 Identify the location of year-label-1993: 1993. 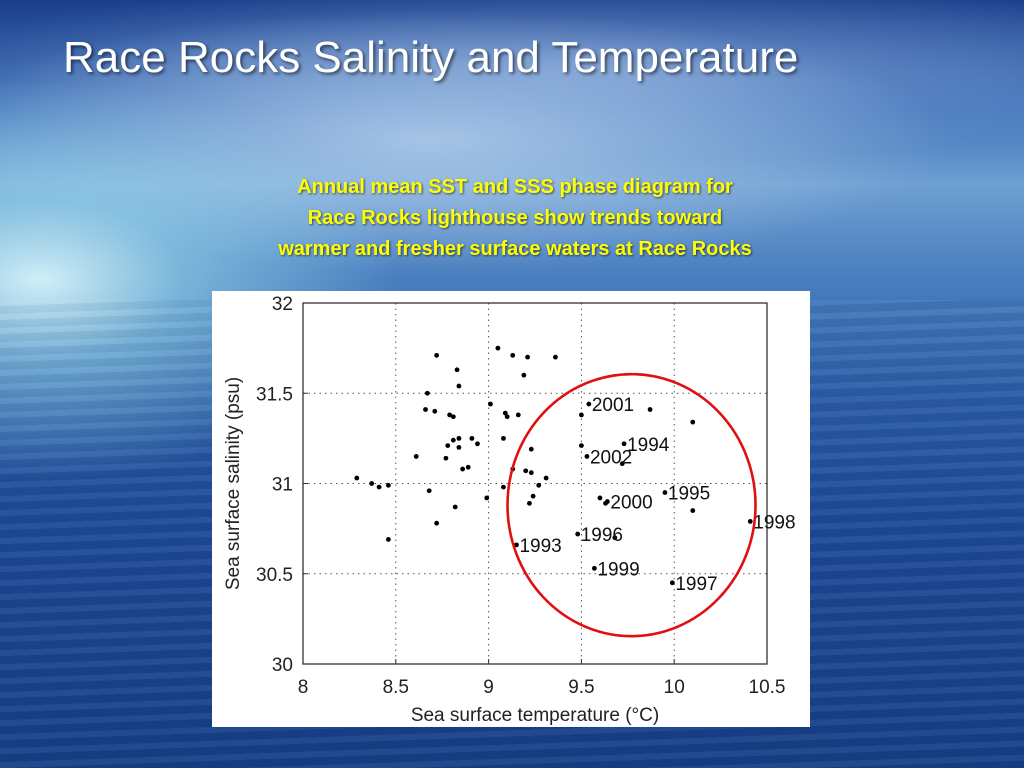
(540, 546).